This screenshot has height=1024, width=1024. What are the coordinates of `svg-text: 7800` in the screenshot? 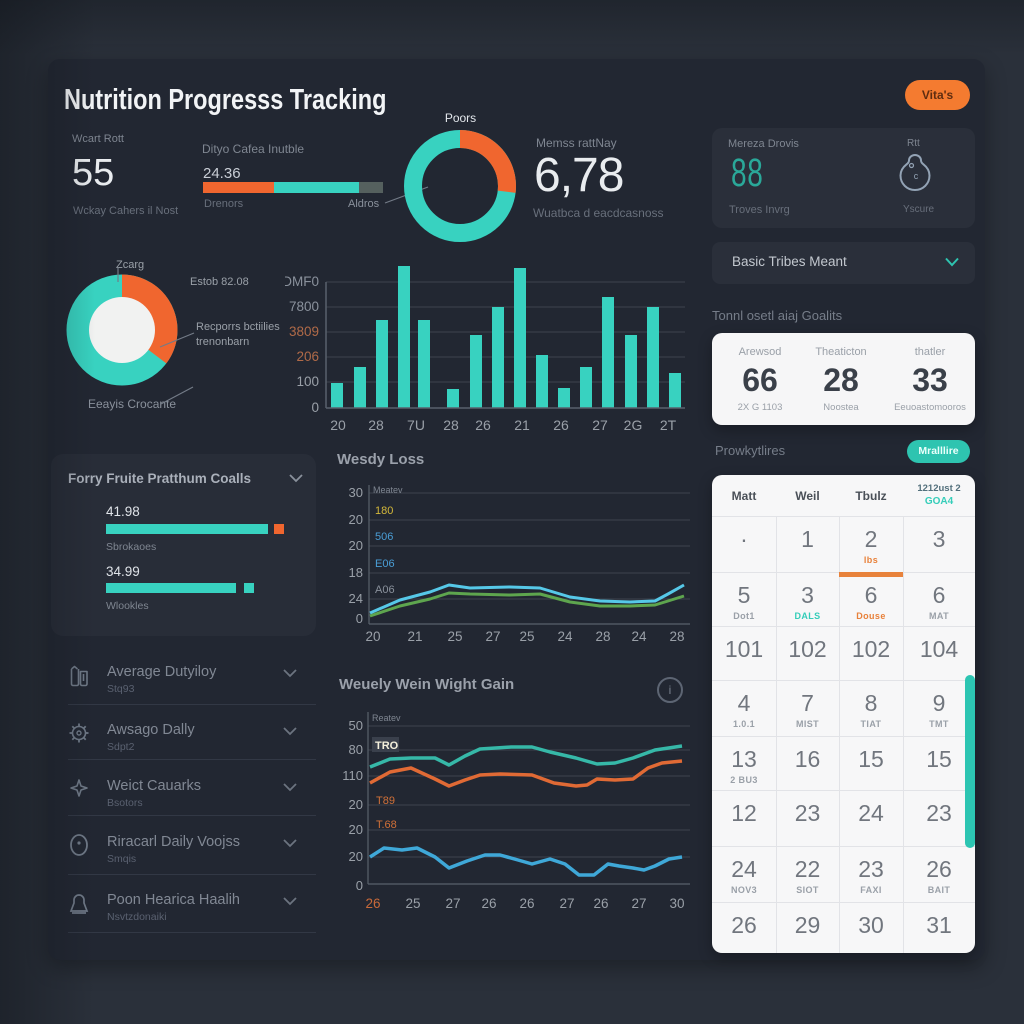 It's located at (304, 306).